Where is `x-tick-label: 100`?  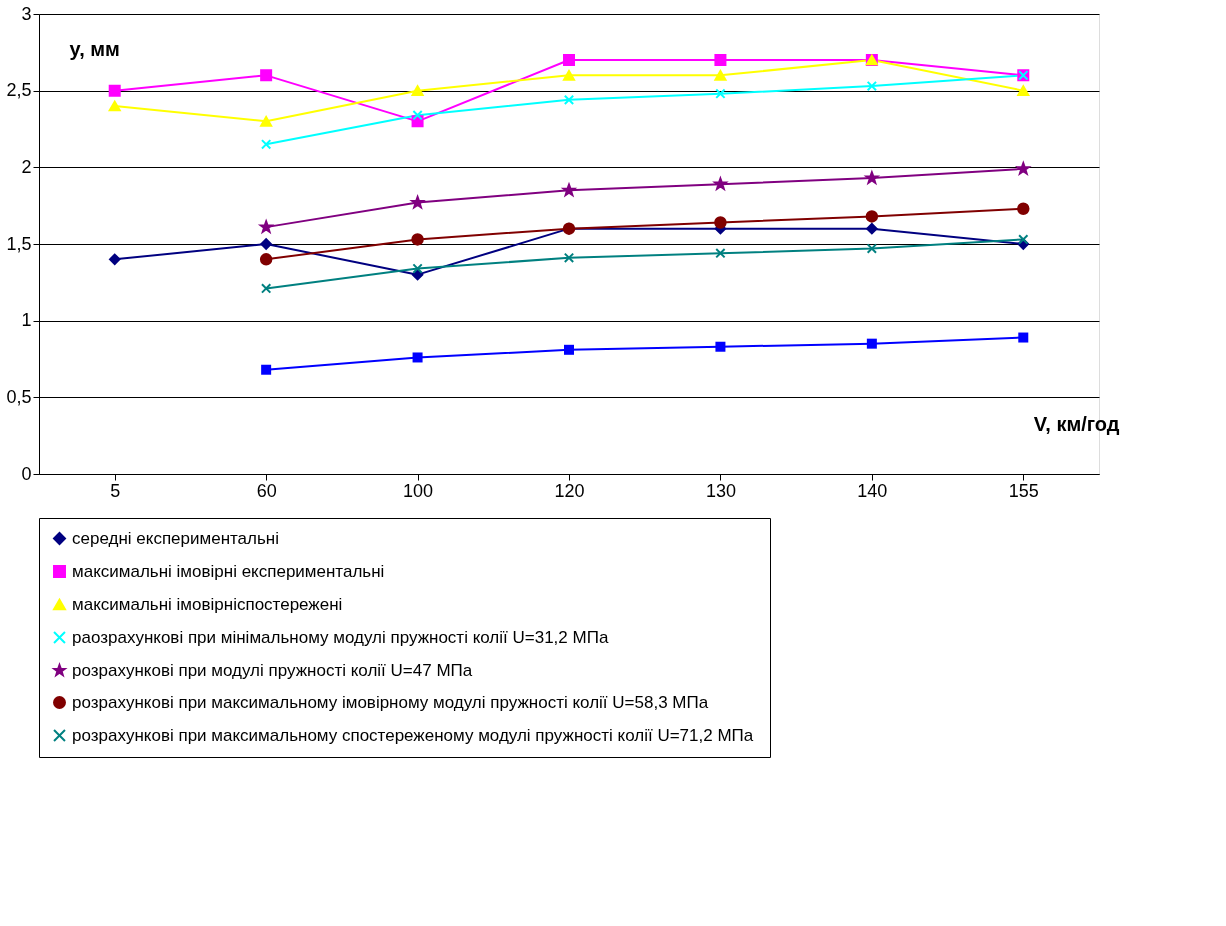 x-tick-label: 100 is located at coordinates (418, 490).